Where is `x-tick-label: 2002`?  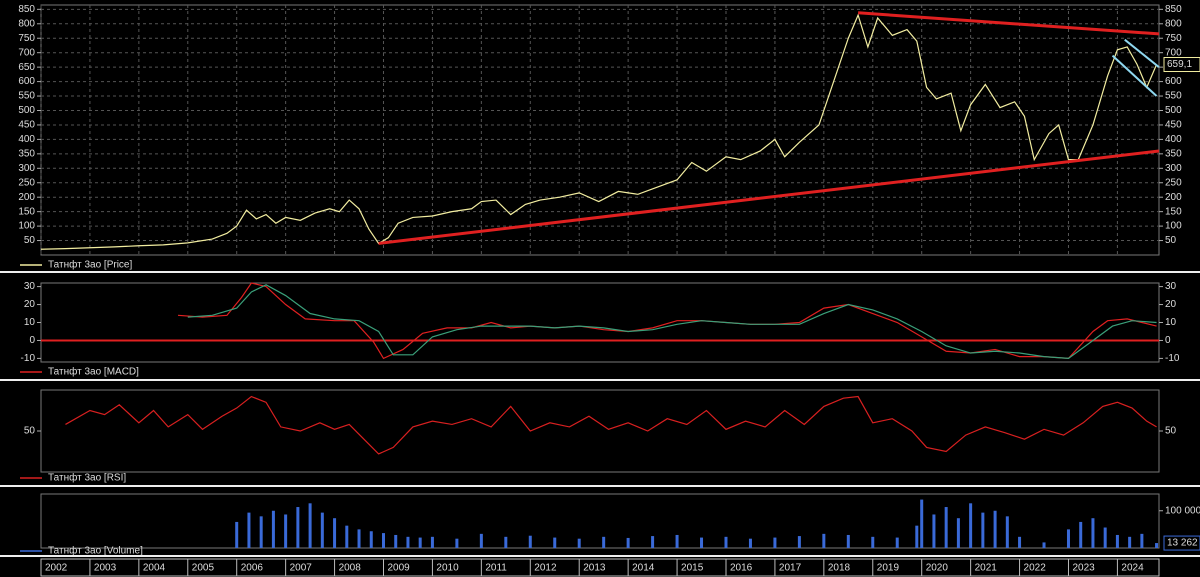
x-tick-label: 2002 is located at coordinates (56, 568).